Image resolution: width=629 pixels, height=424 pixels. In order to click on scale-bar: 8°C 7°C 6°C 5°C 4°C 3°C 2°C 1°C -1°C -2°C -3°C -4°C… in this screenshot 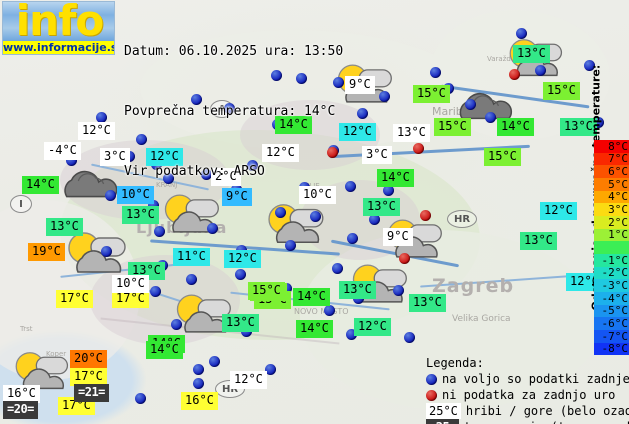, I will do `click(611, 254)`.